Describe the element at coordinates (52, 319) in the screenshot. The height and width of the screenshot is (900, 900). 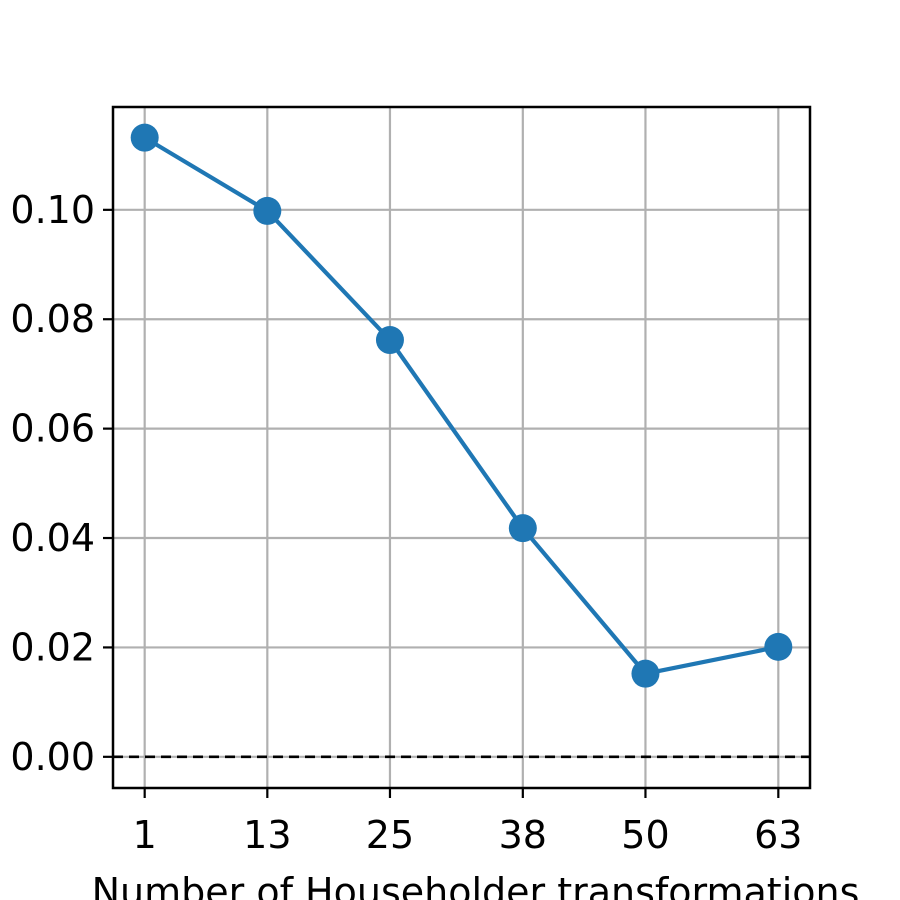
I see `y-tick-label: 0.08` at that location.